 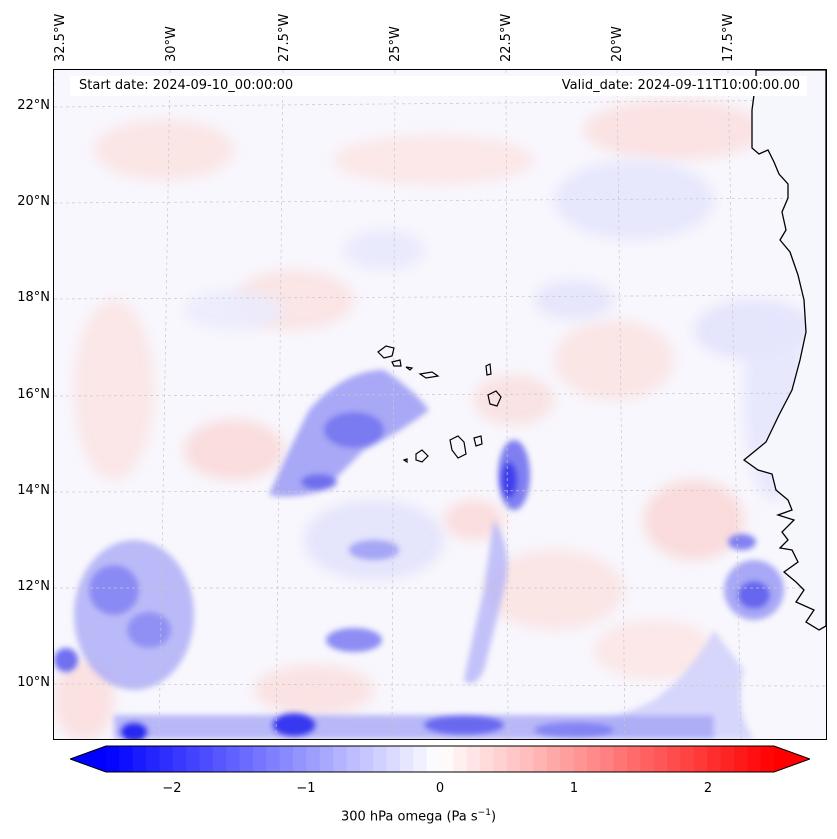 What do you see at coordinates (33, 105) in the screenshot?
I see `lat-label-22n: 22°N` at bounding box center [33, 105].